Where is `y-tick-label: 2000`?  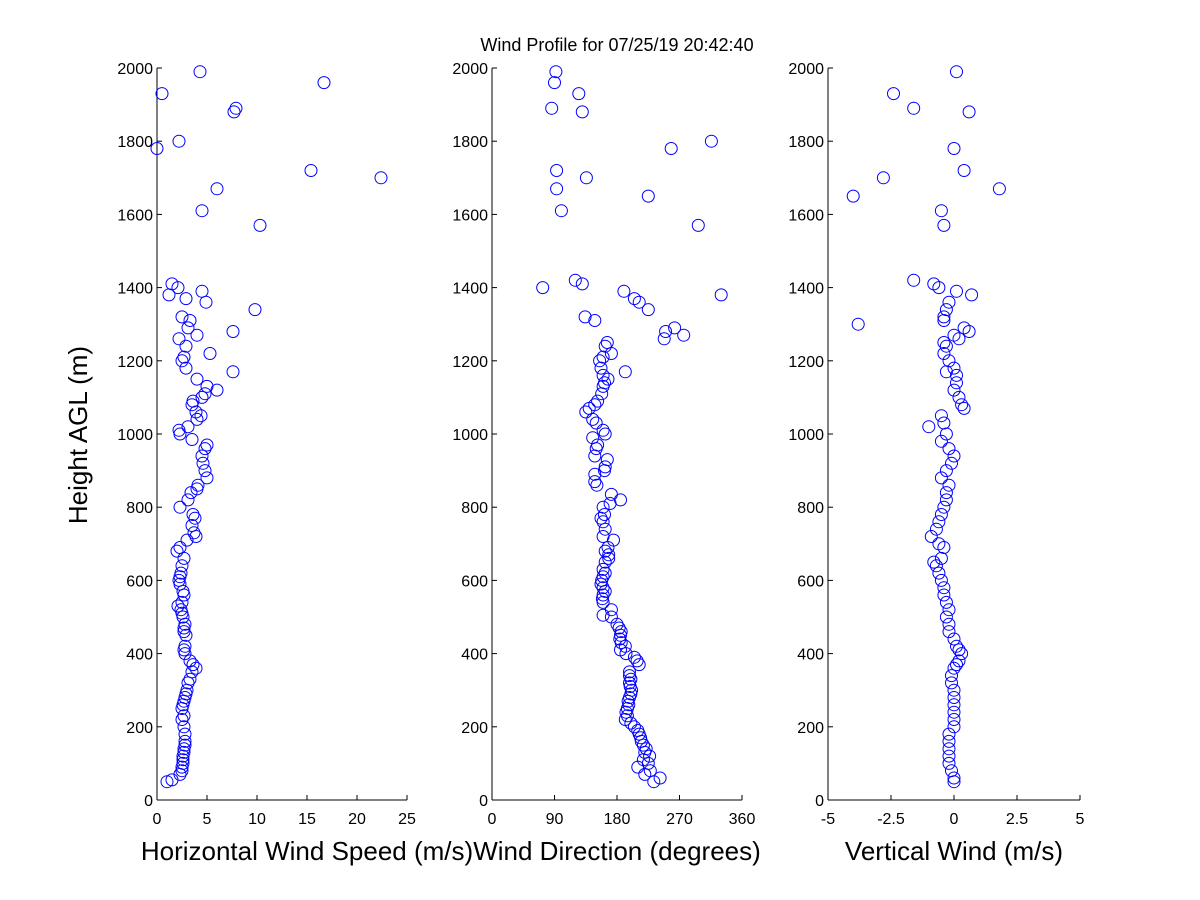 y-tick-label: 2000 is located at coordinates (806, 69).